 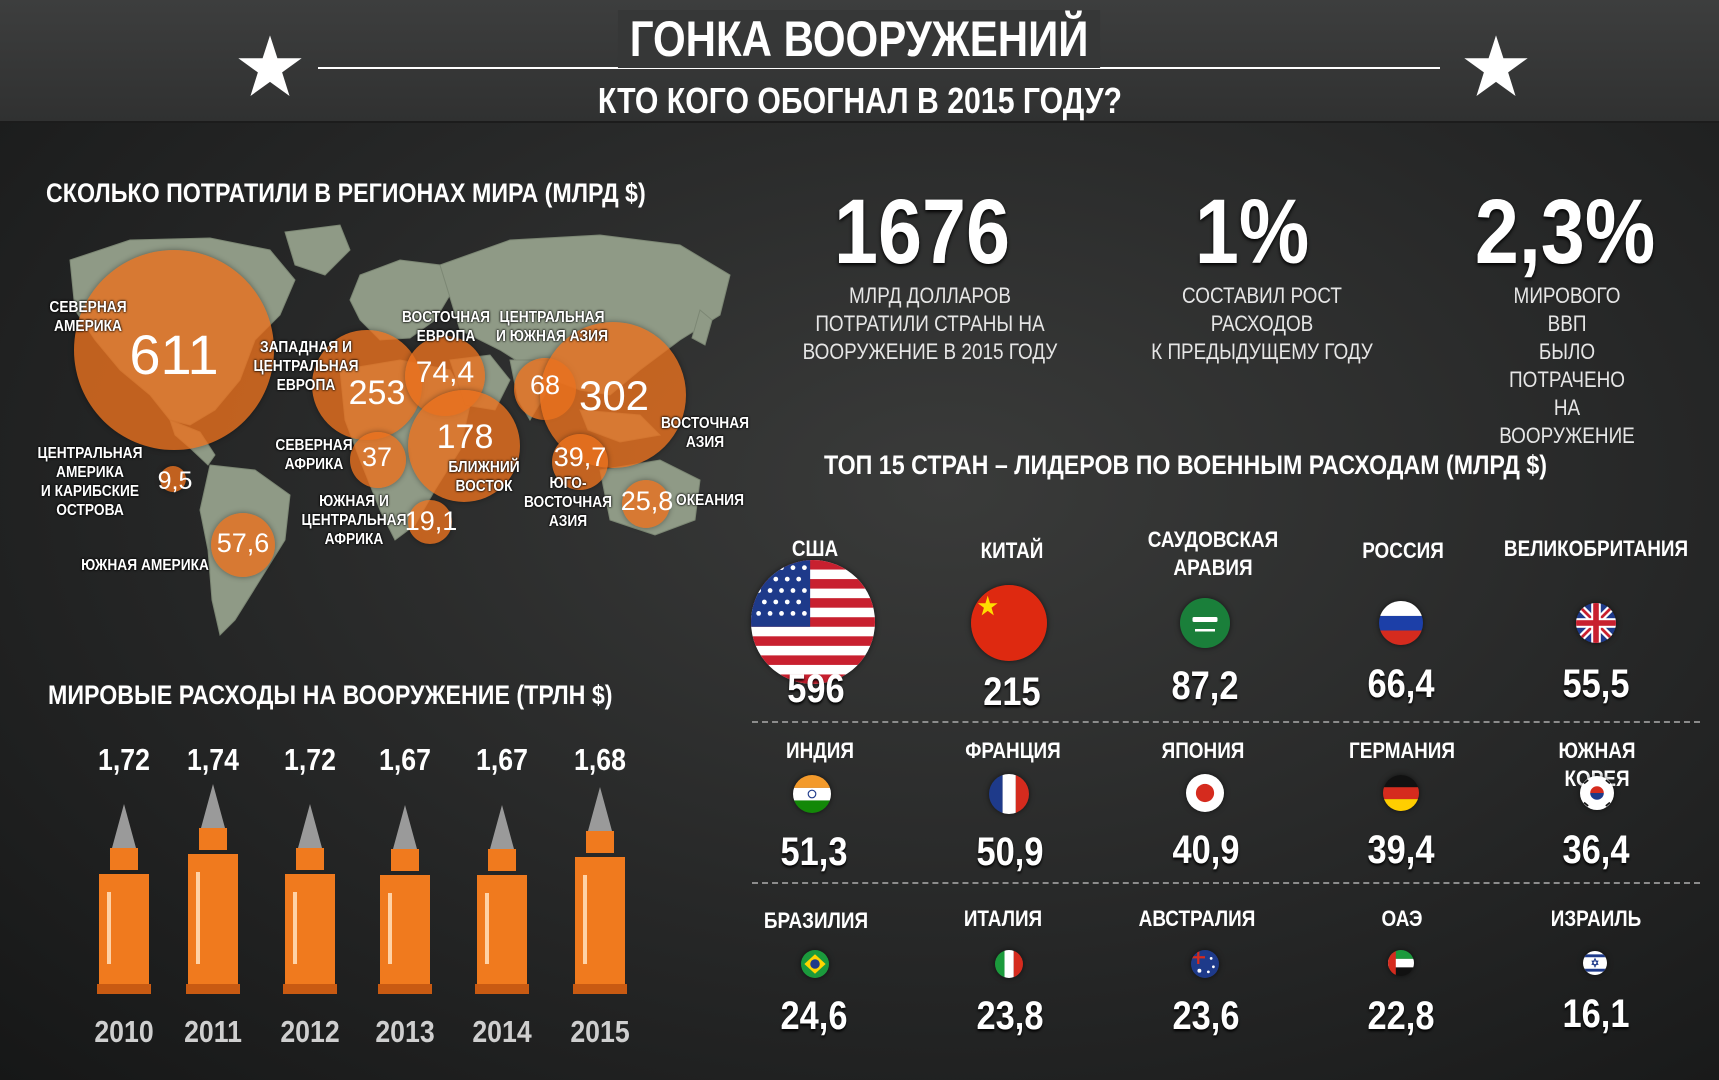 What do you see at coordinates (710, 500) in the screenshot?
I see `label-oceania: ОКЕАНИЯ` at bounding box center [710, 500].